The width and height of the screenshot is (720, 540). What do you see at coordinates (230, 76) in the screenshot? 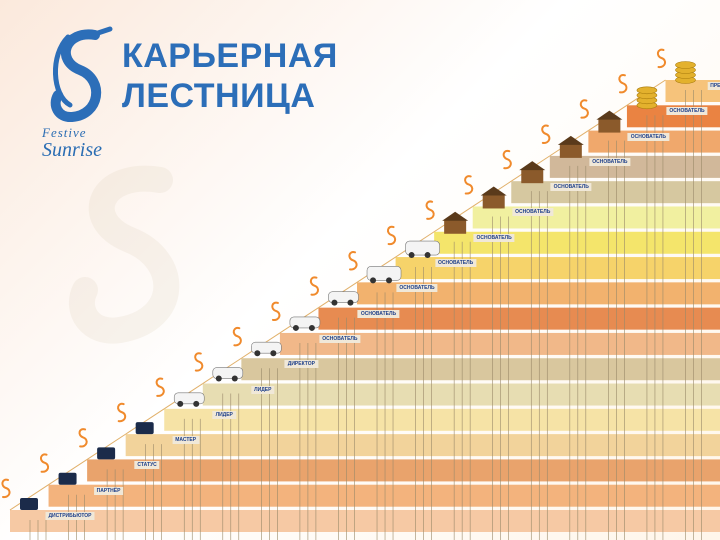
I see `page-title: КАРЬЕРНАЯ ЛЕСТНИЦА` at bounding box center [230, 76].